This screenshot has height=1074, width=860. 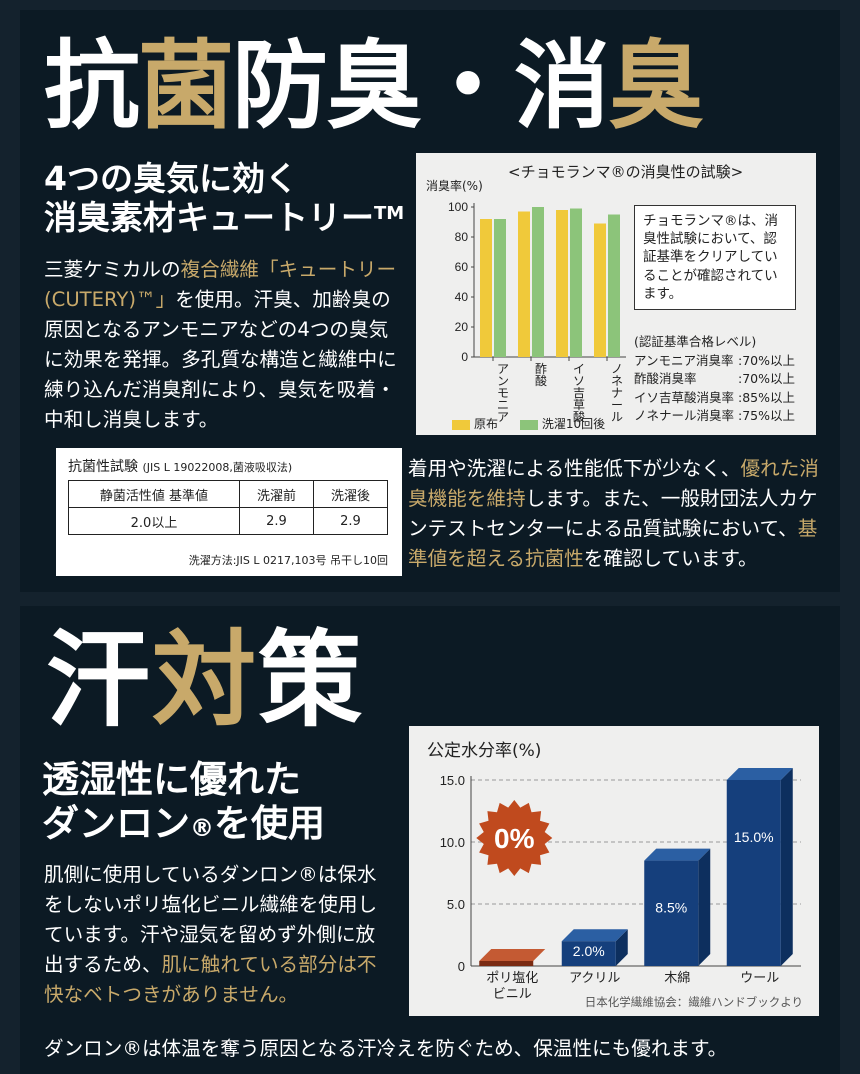 What do you see at coordinates (693, 1002) in the screenshot?
I see `chart-source-note: 日本化学繊維協会：繊維ハンドブックより` at bounding box center [693, 1002].